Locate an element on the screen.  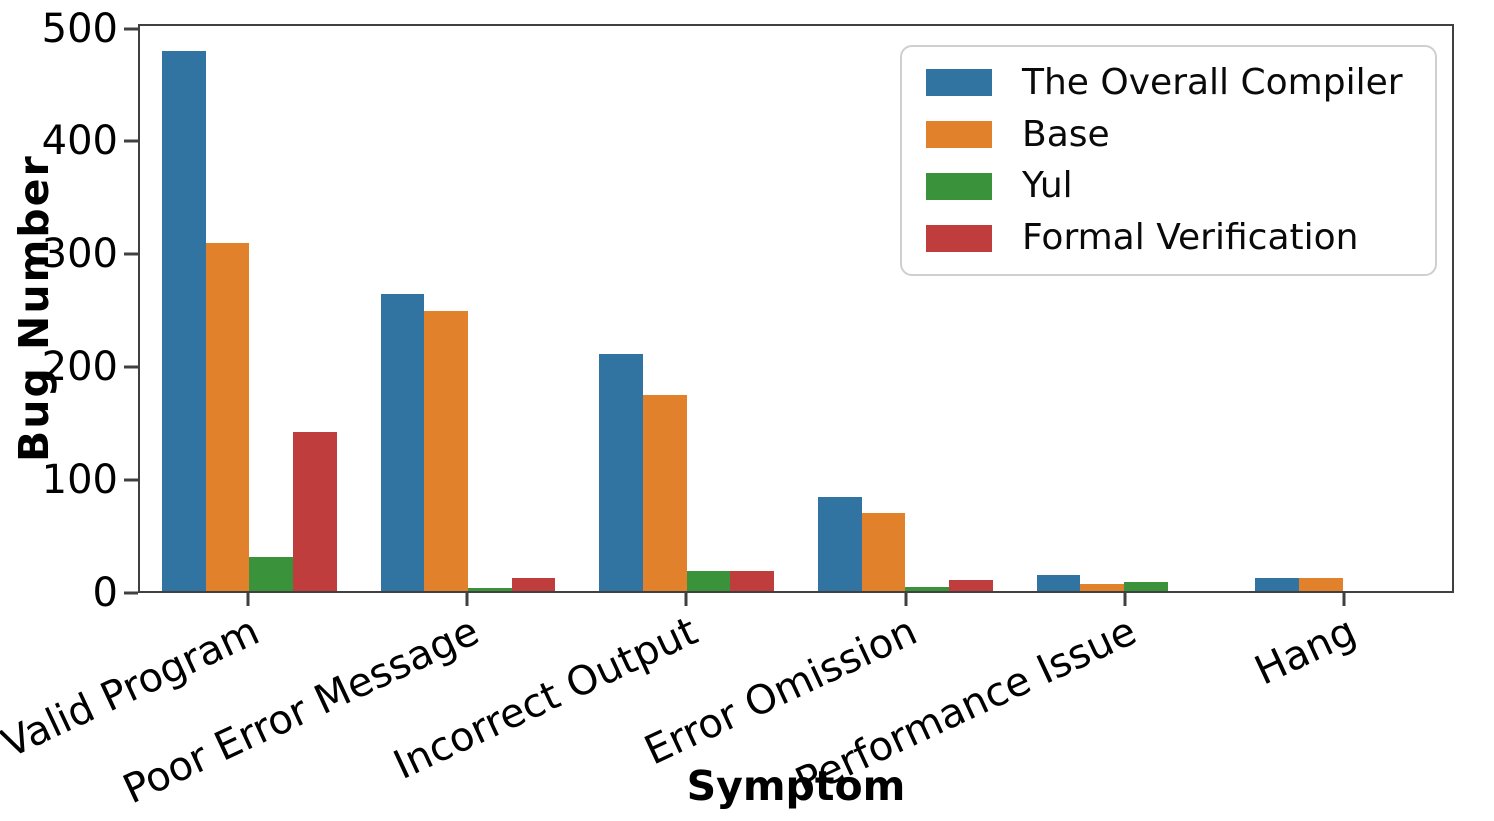
legend-row: Formal Verification is located at coordinates (1168, 238).